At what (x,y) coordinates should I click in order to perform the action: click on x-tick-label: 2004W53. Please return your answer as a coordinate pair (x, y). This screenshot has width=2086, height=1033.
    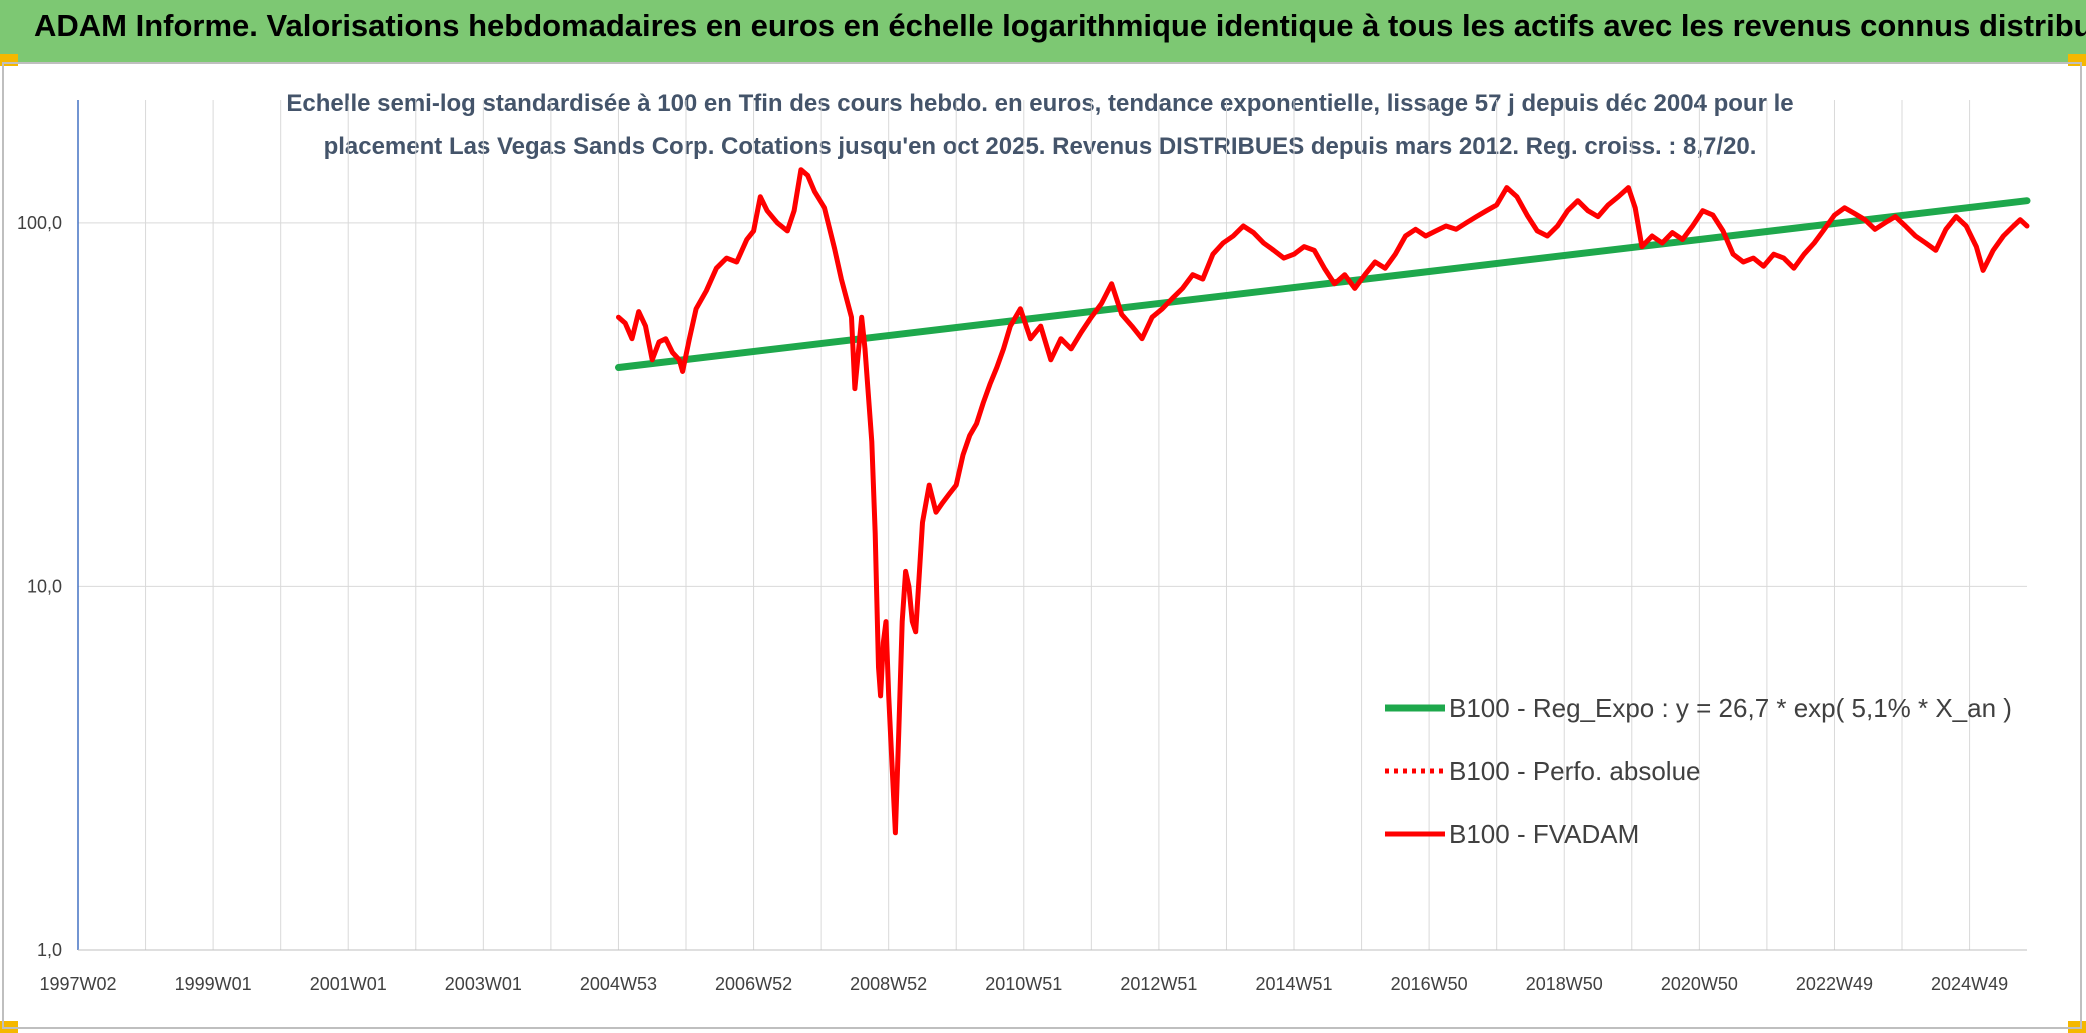
    Looking at the image, I should click on (618, 984).